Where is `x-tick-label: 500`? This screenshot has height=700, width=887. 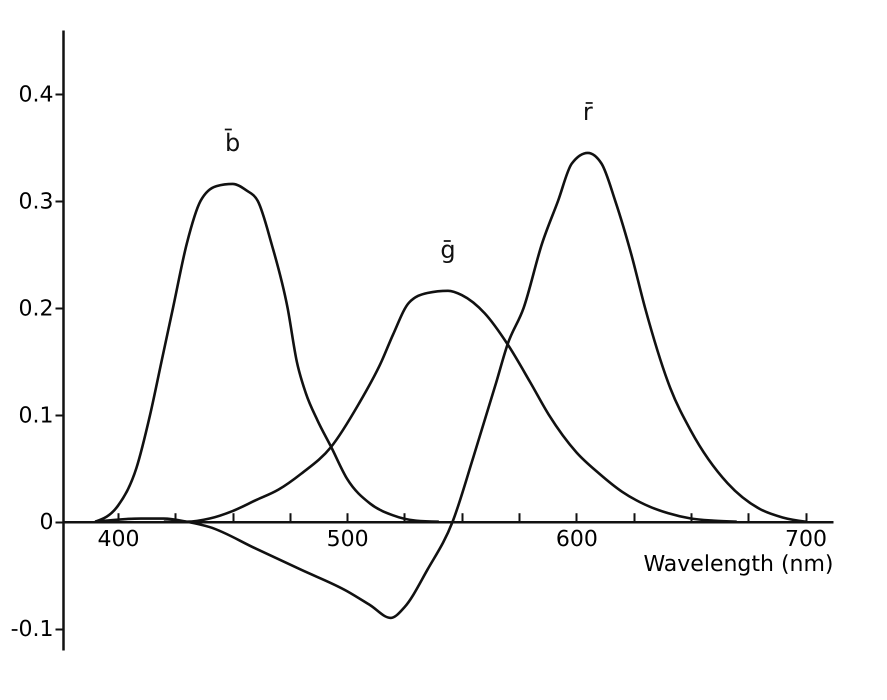
x-tick-label: 500 is located at coordinates (347, 539).